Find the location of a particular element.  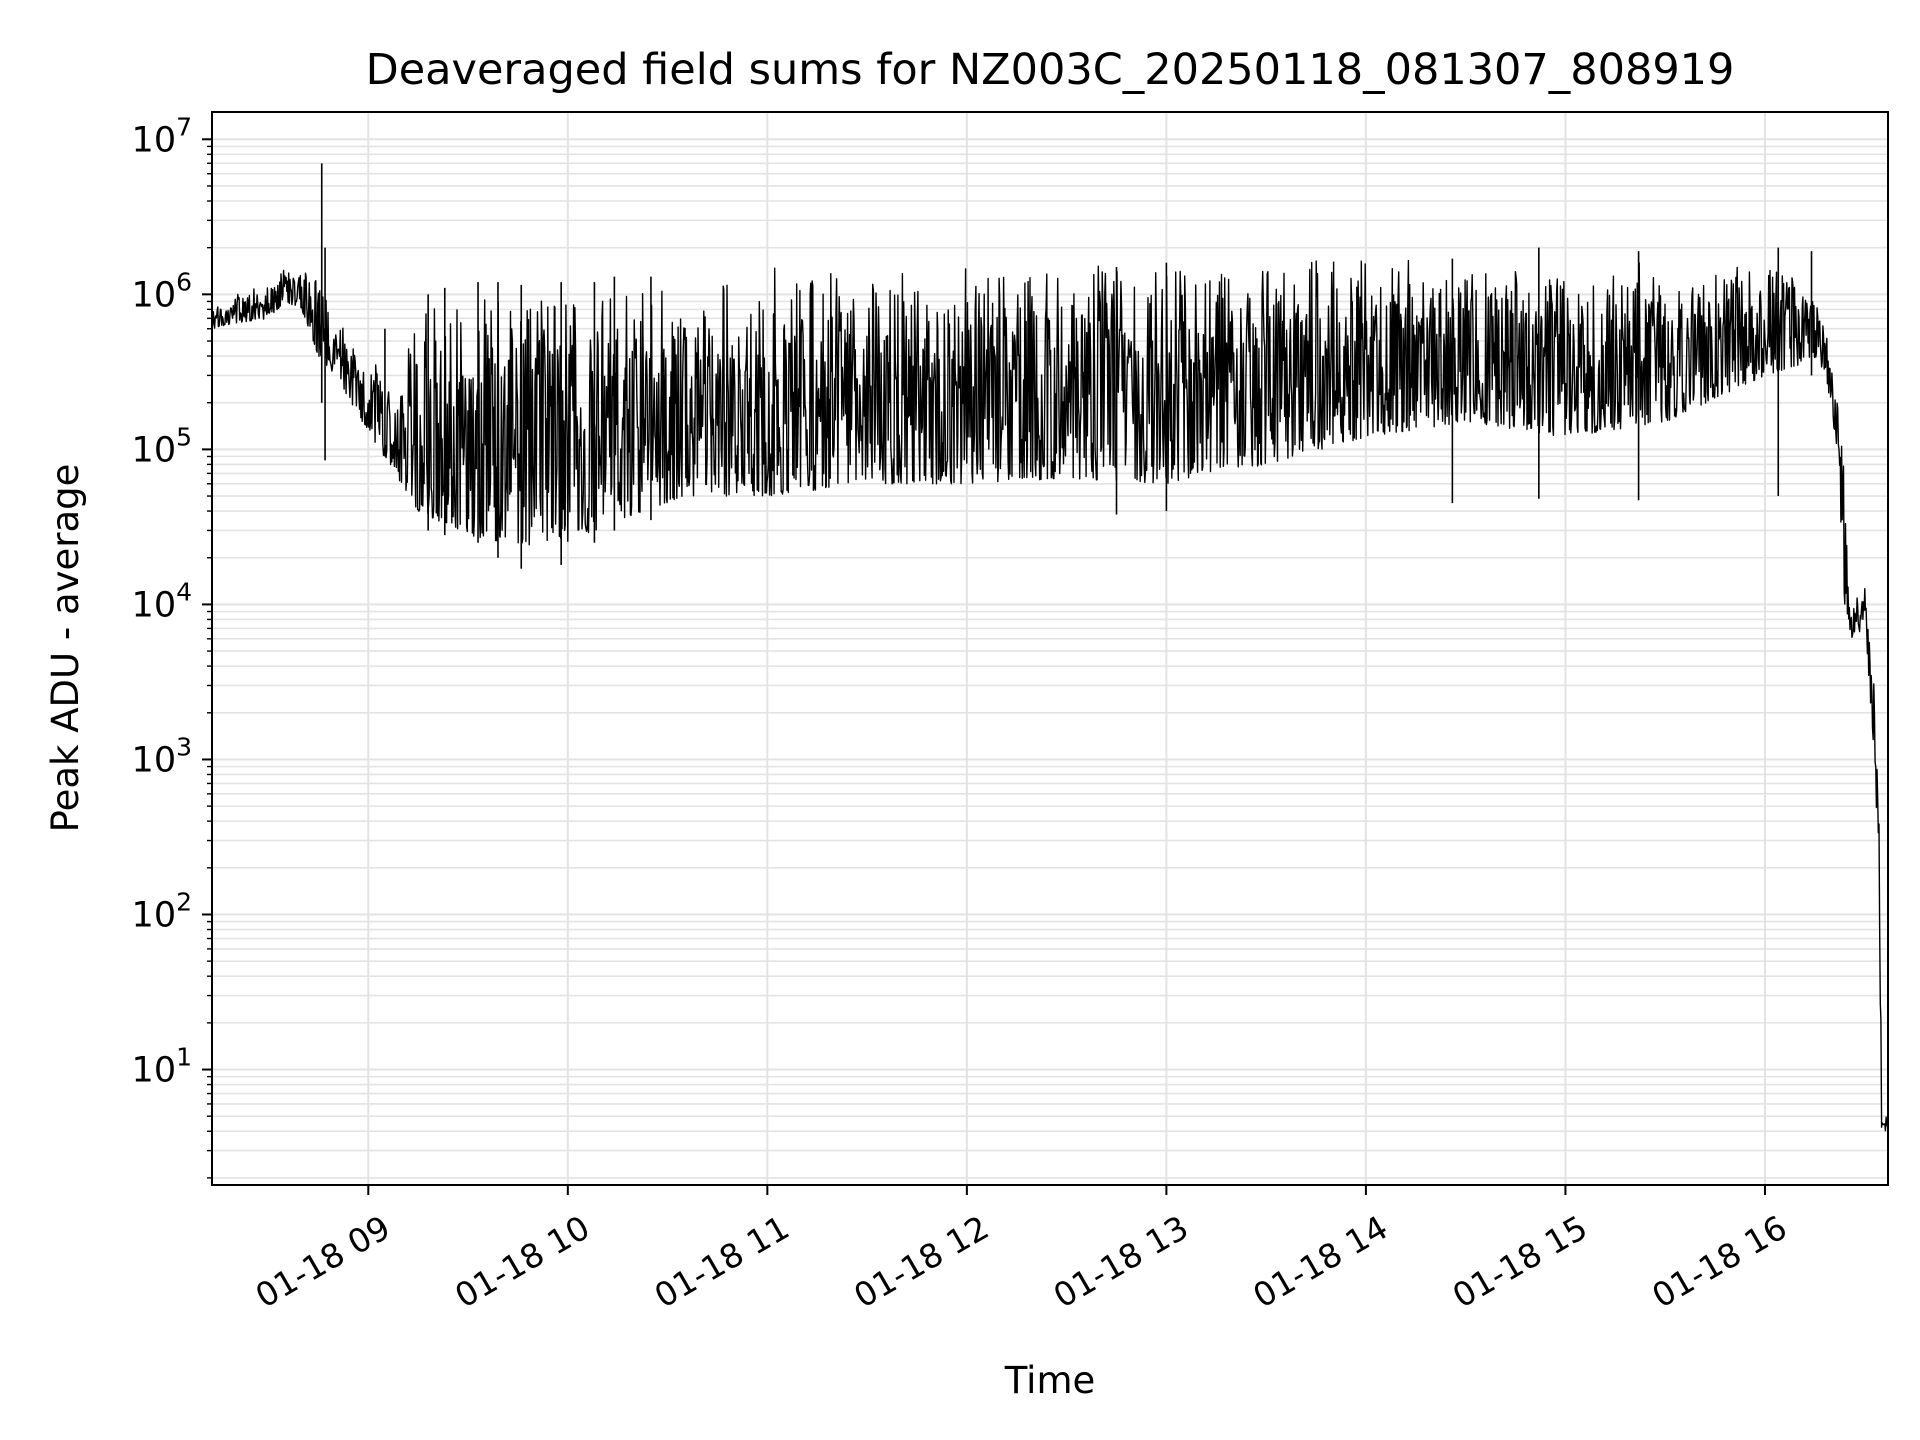

y-tick-label: 10³ is located at coordinates (162, 756).